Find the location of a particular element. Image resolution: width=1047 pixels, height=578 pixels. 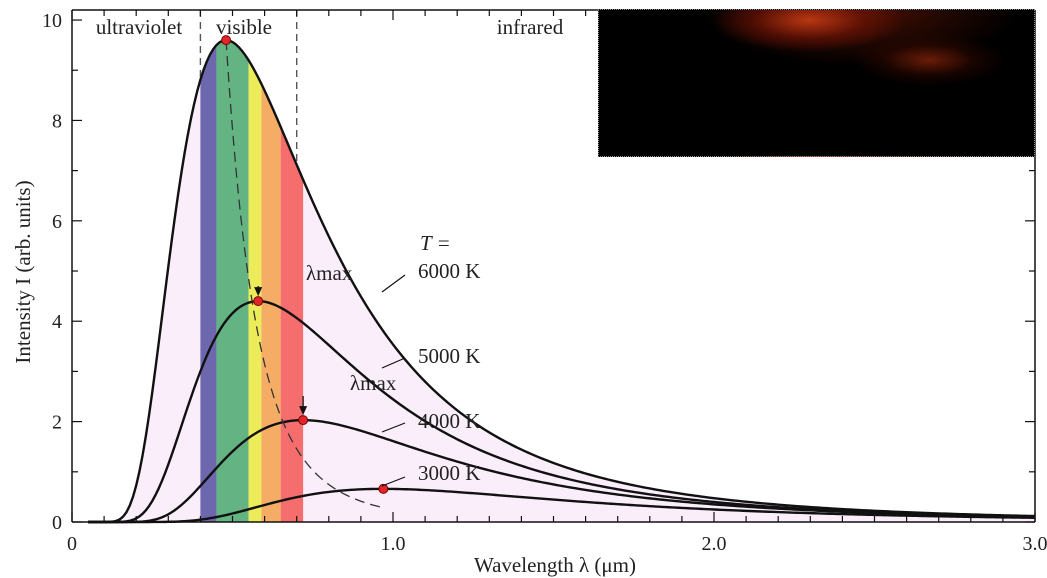

series-label-3000k: 3000 K is located at coordinates (449, 473).